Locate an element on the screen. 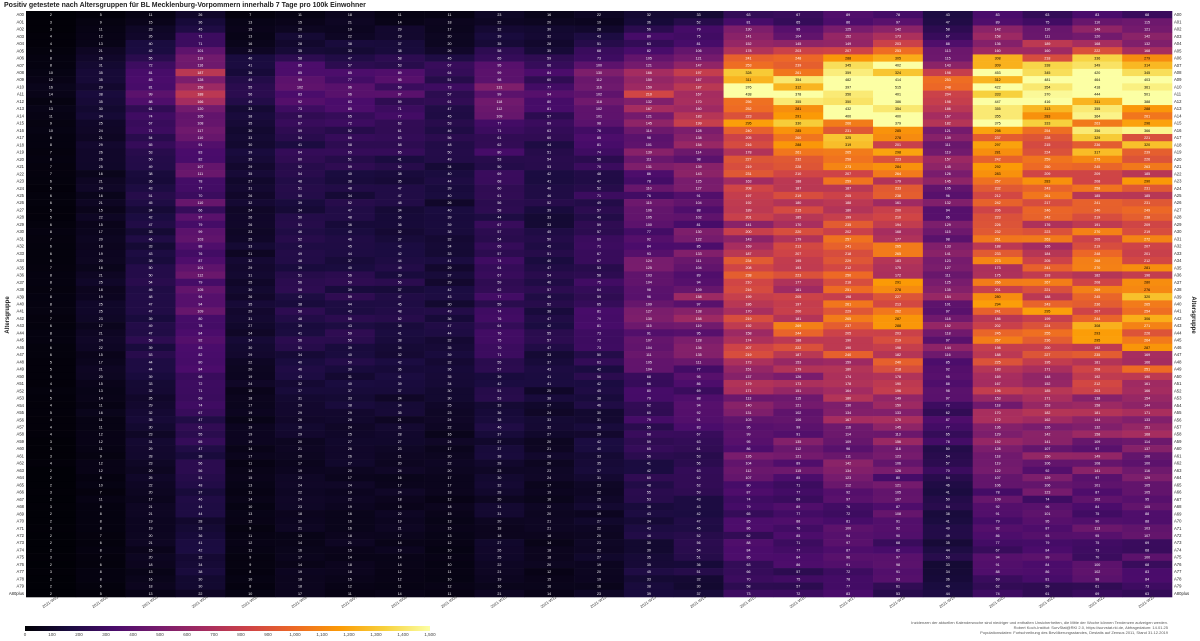 The image size is (1200, 641). heatmap-cell-value: 57 is located at coordinates (350, 66).